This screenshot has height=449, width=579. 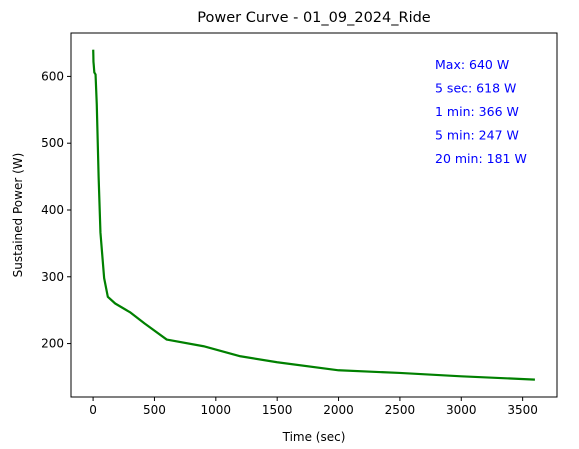 What do you see at coordinates (477, 135) in the screenshot?
I see `power-annotation: 5 min: 247 W` at bounding box center [477, 135].